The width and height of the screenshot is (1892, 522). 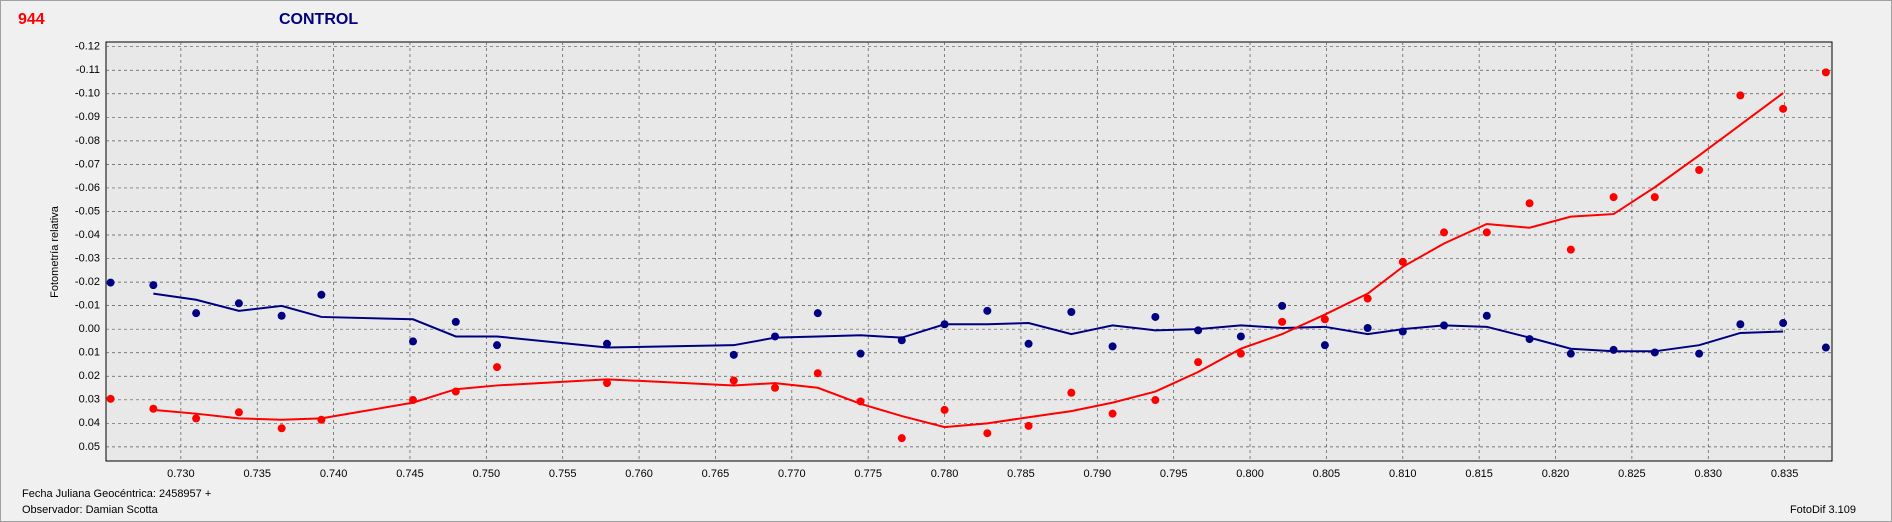 What do you see at coordinates (87, 141) in the screenshot?
I see `y-tick-label: -0.08` at bounding box center [87, 141].